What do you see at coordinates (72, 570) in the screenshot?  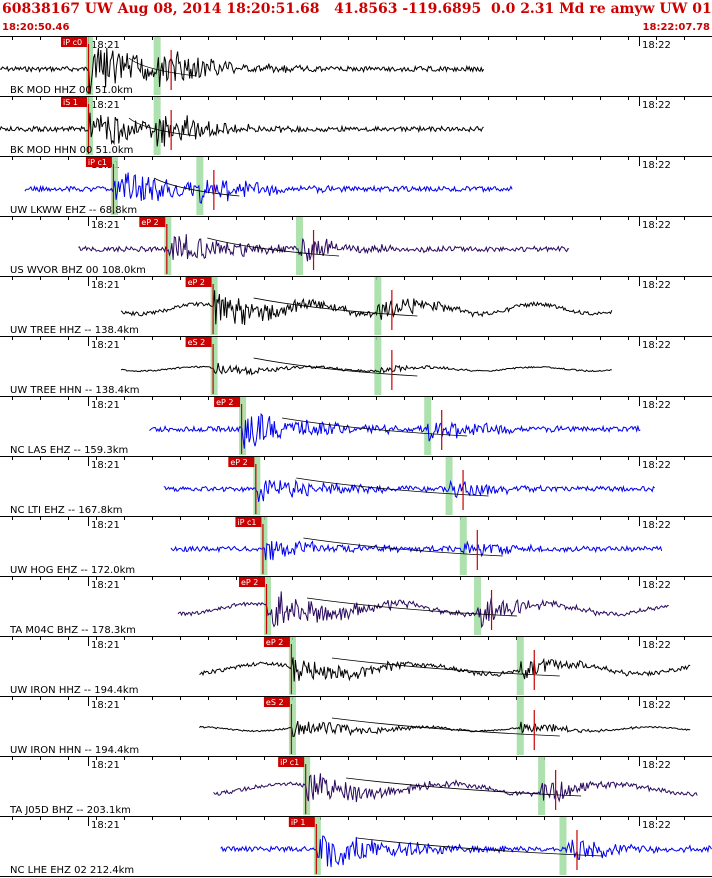 I see `station-label: UW HOG EHZ -- 172.0km` at bounding box center [72, 570].